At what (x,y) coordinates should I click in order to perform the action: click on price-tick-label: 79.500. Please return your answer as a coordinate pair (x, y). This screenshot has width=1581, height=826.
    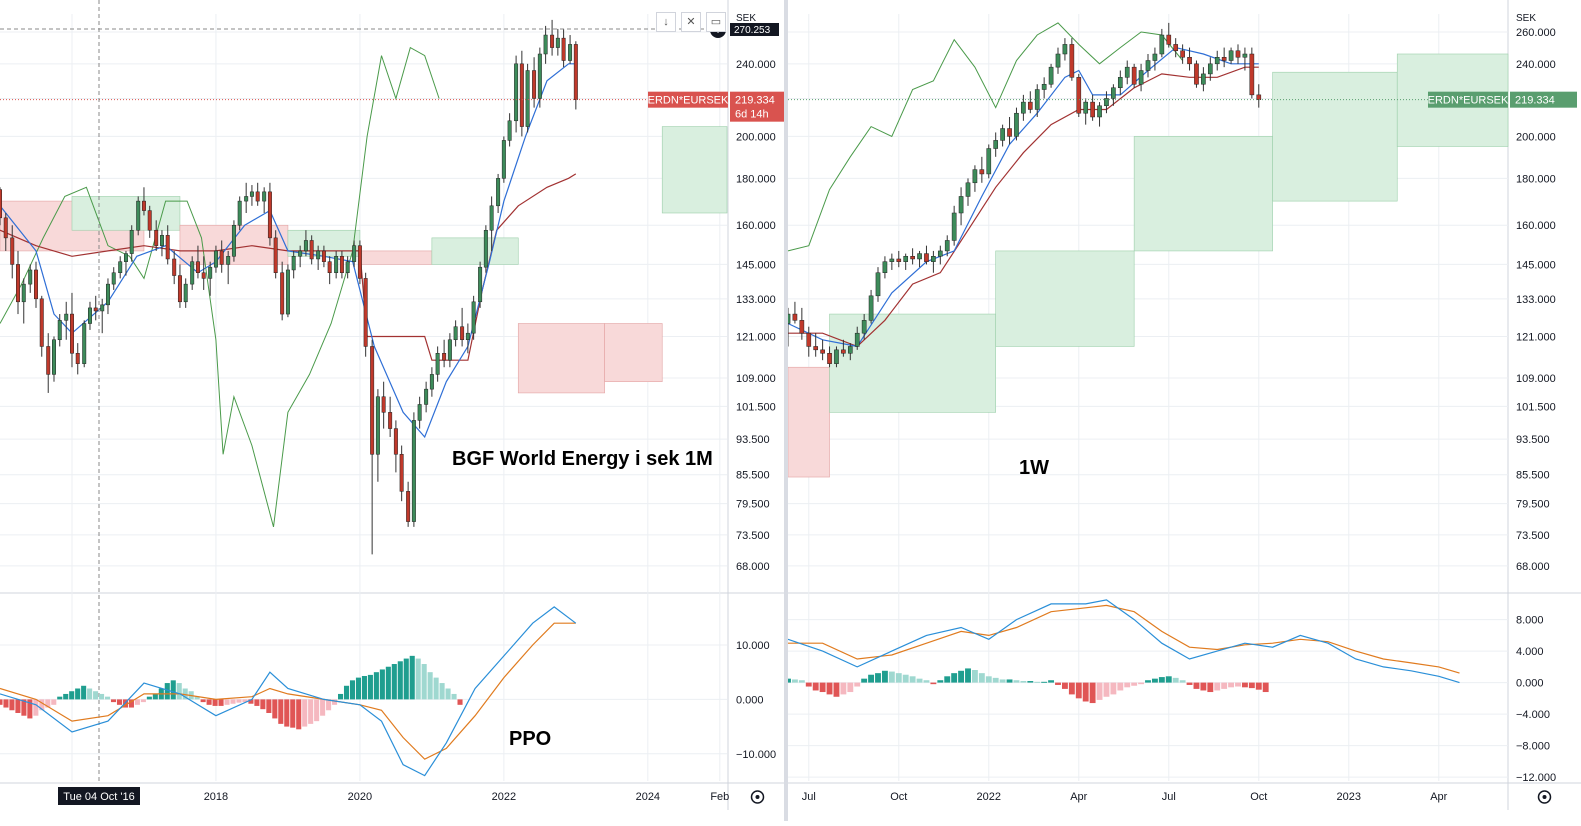
    Looking at the image, I should click on (1533, 505).